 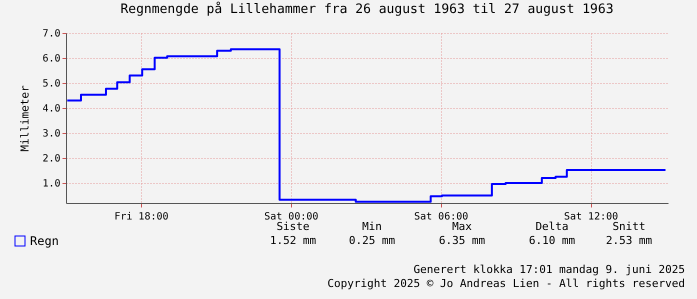 What do you see at coordinates (51, 84) in the screenshot?
I see `y-tick-label: 5.0` at bounding box center [51, 84].